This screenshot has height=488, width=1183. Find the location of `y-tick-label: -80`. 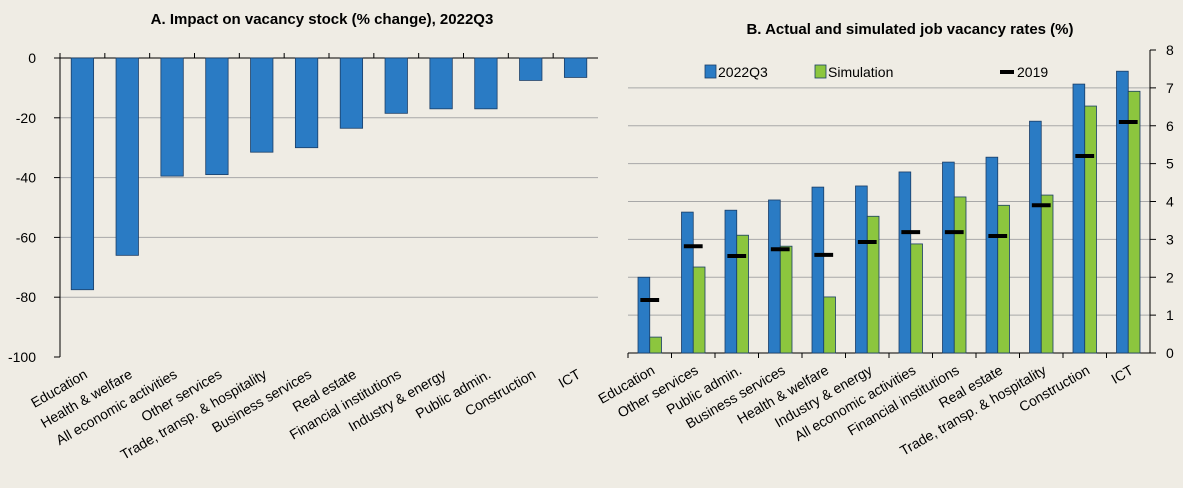

y-tick-label: -80 is located at coordinates (26, 297).